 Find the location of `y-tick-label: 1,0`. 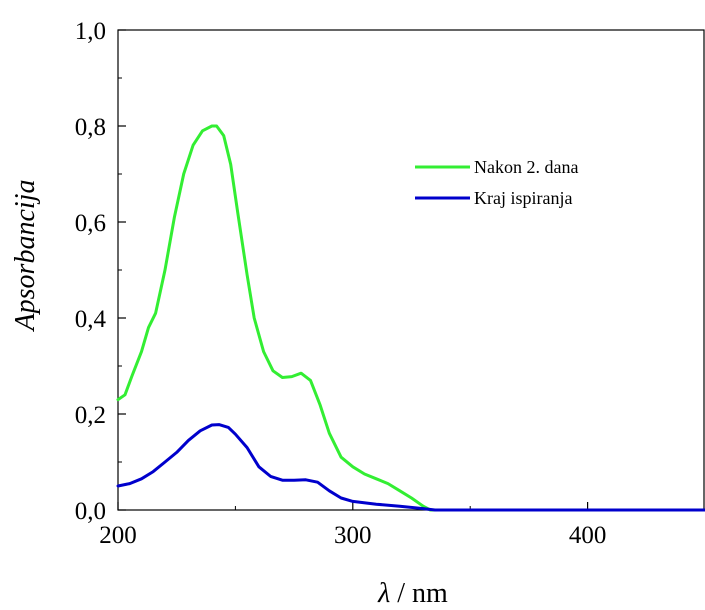

y-tick-label: 1,0 is located at coordinates (90, 31).